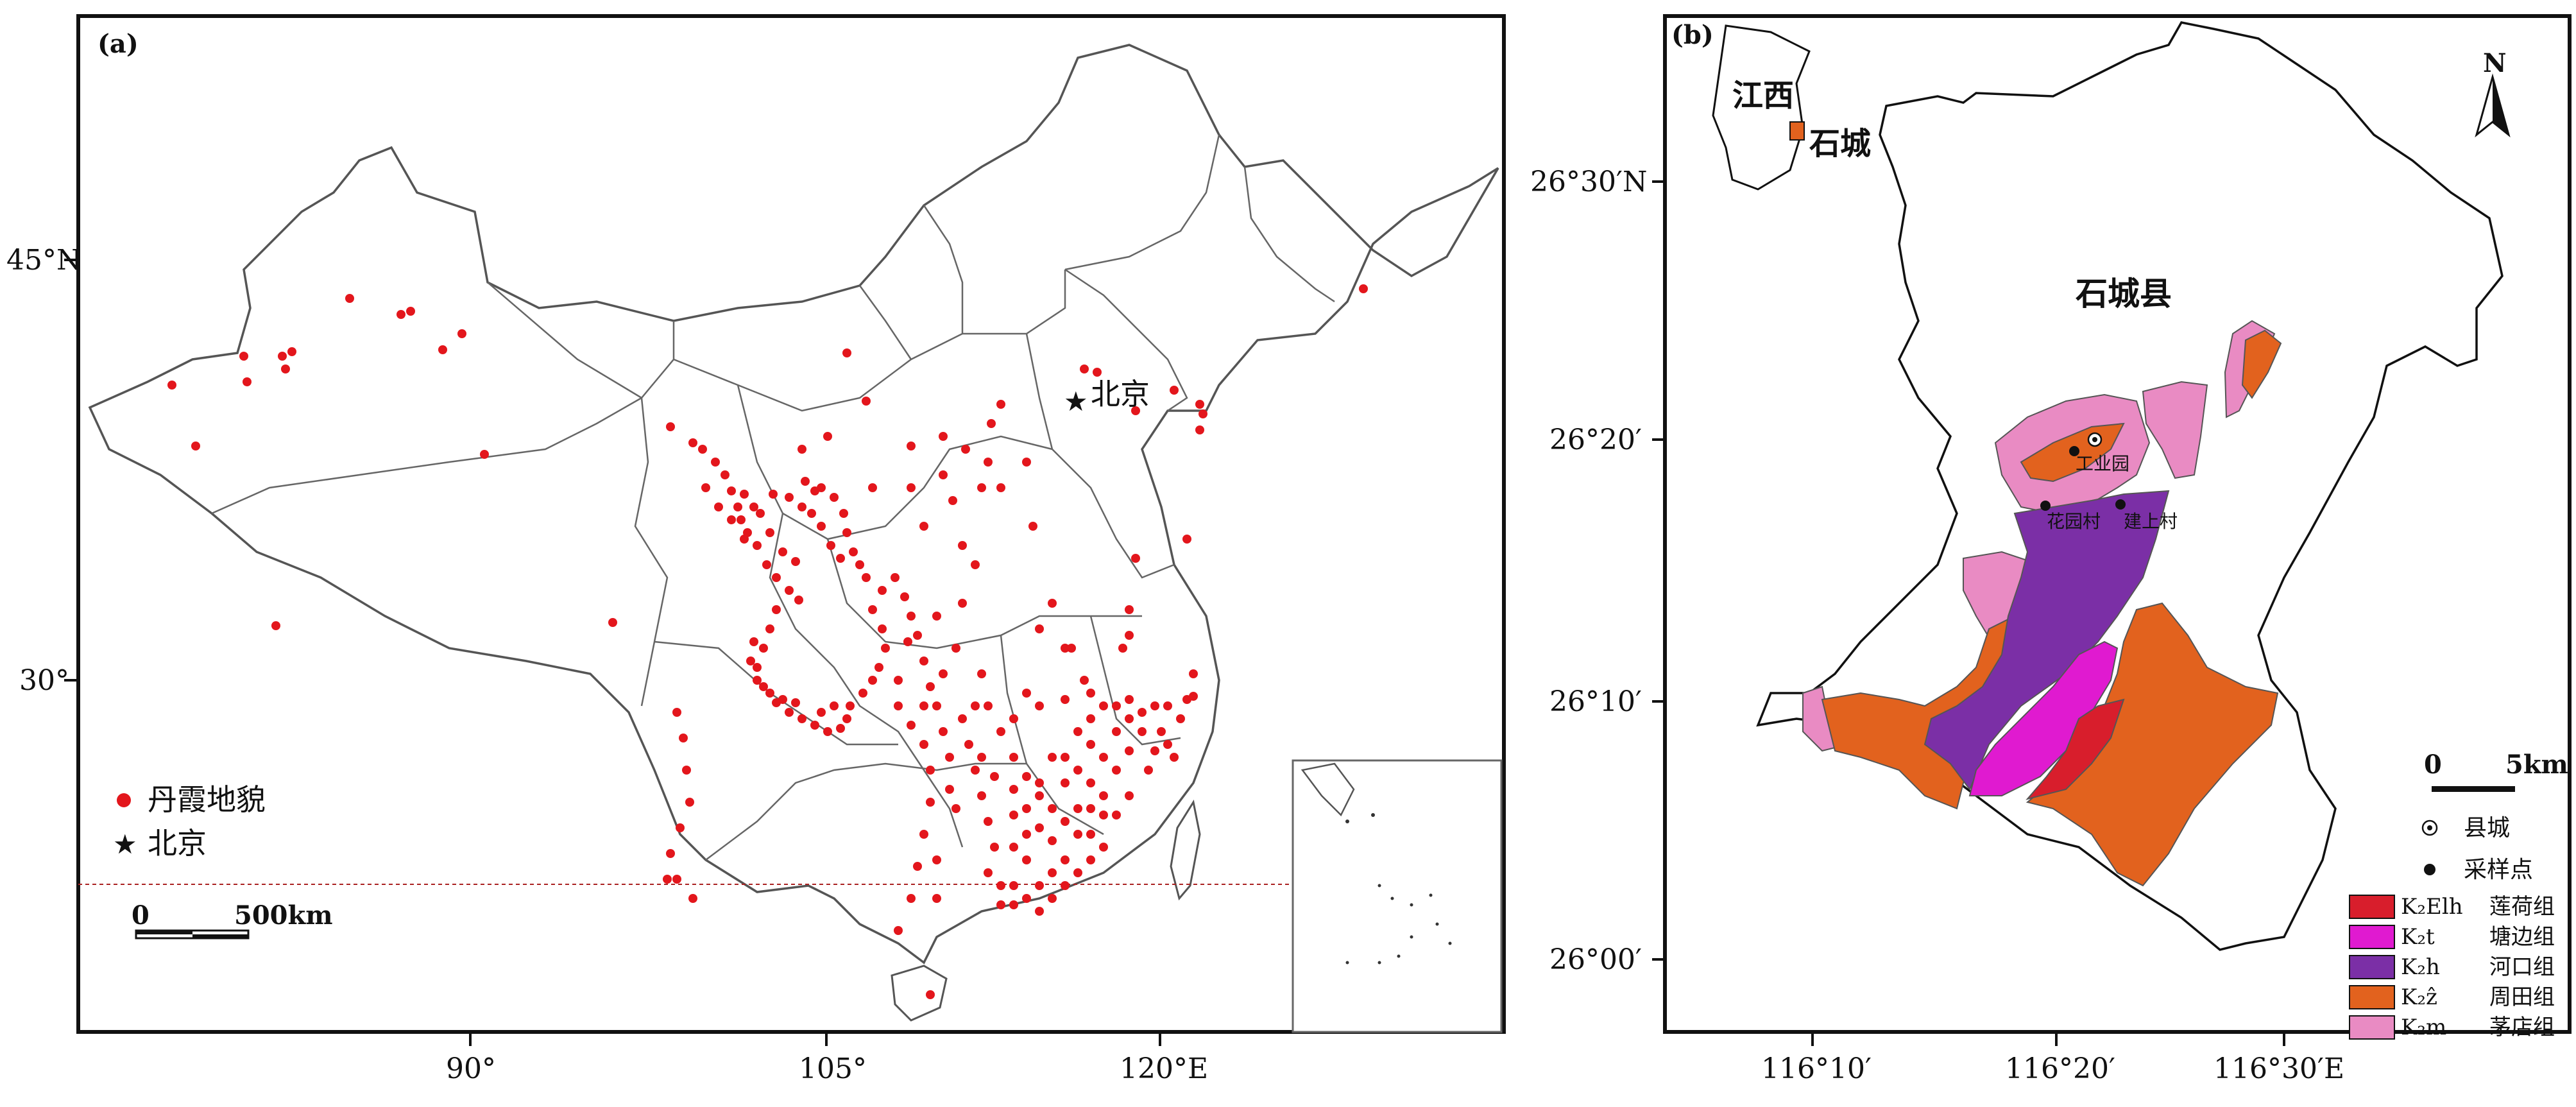 The height and width of the screenshot is (1107, 2576). Describe the element at coordinates (2452, 967) in the screenshot. I see `unit-legend: K₂Elh 莲荷组 K₂t 塘边组 K₂h 河口组 K₂ẑ 周田组 K₂m 茅店组` at that location.